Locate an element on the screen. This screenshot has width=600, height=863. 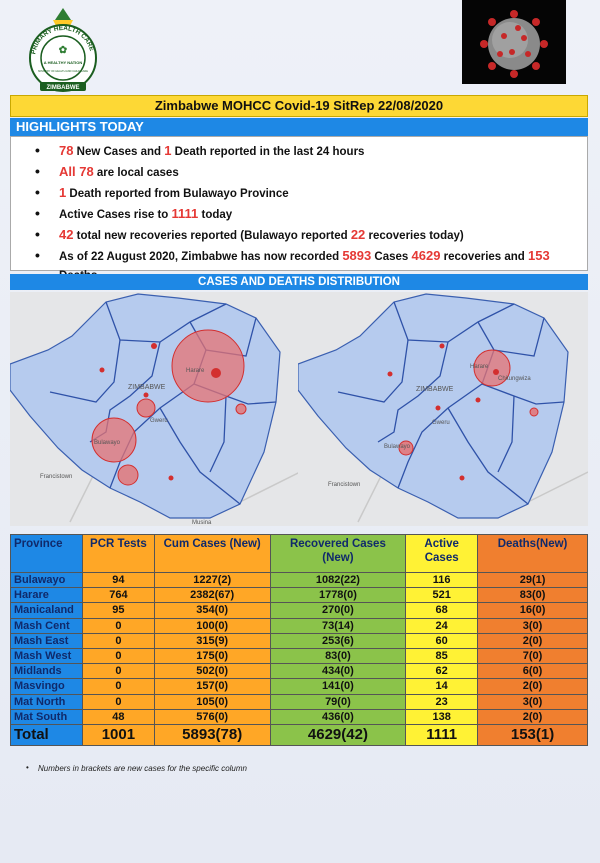
table-cell: Mash Cent is located at coordinates (46, 625).